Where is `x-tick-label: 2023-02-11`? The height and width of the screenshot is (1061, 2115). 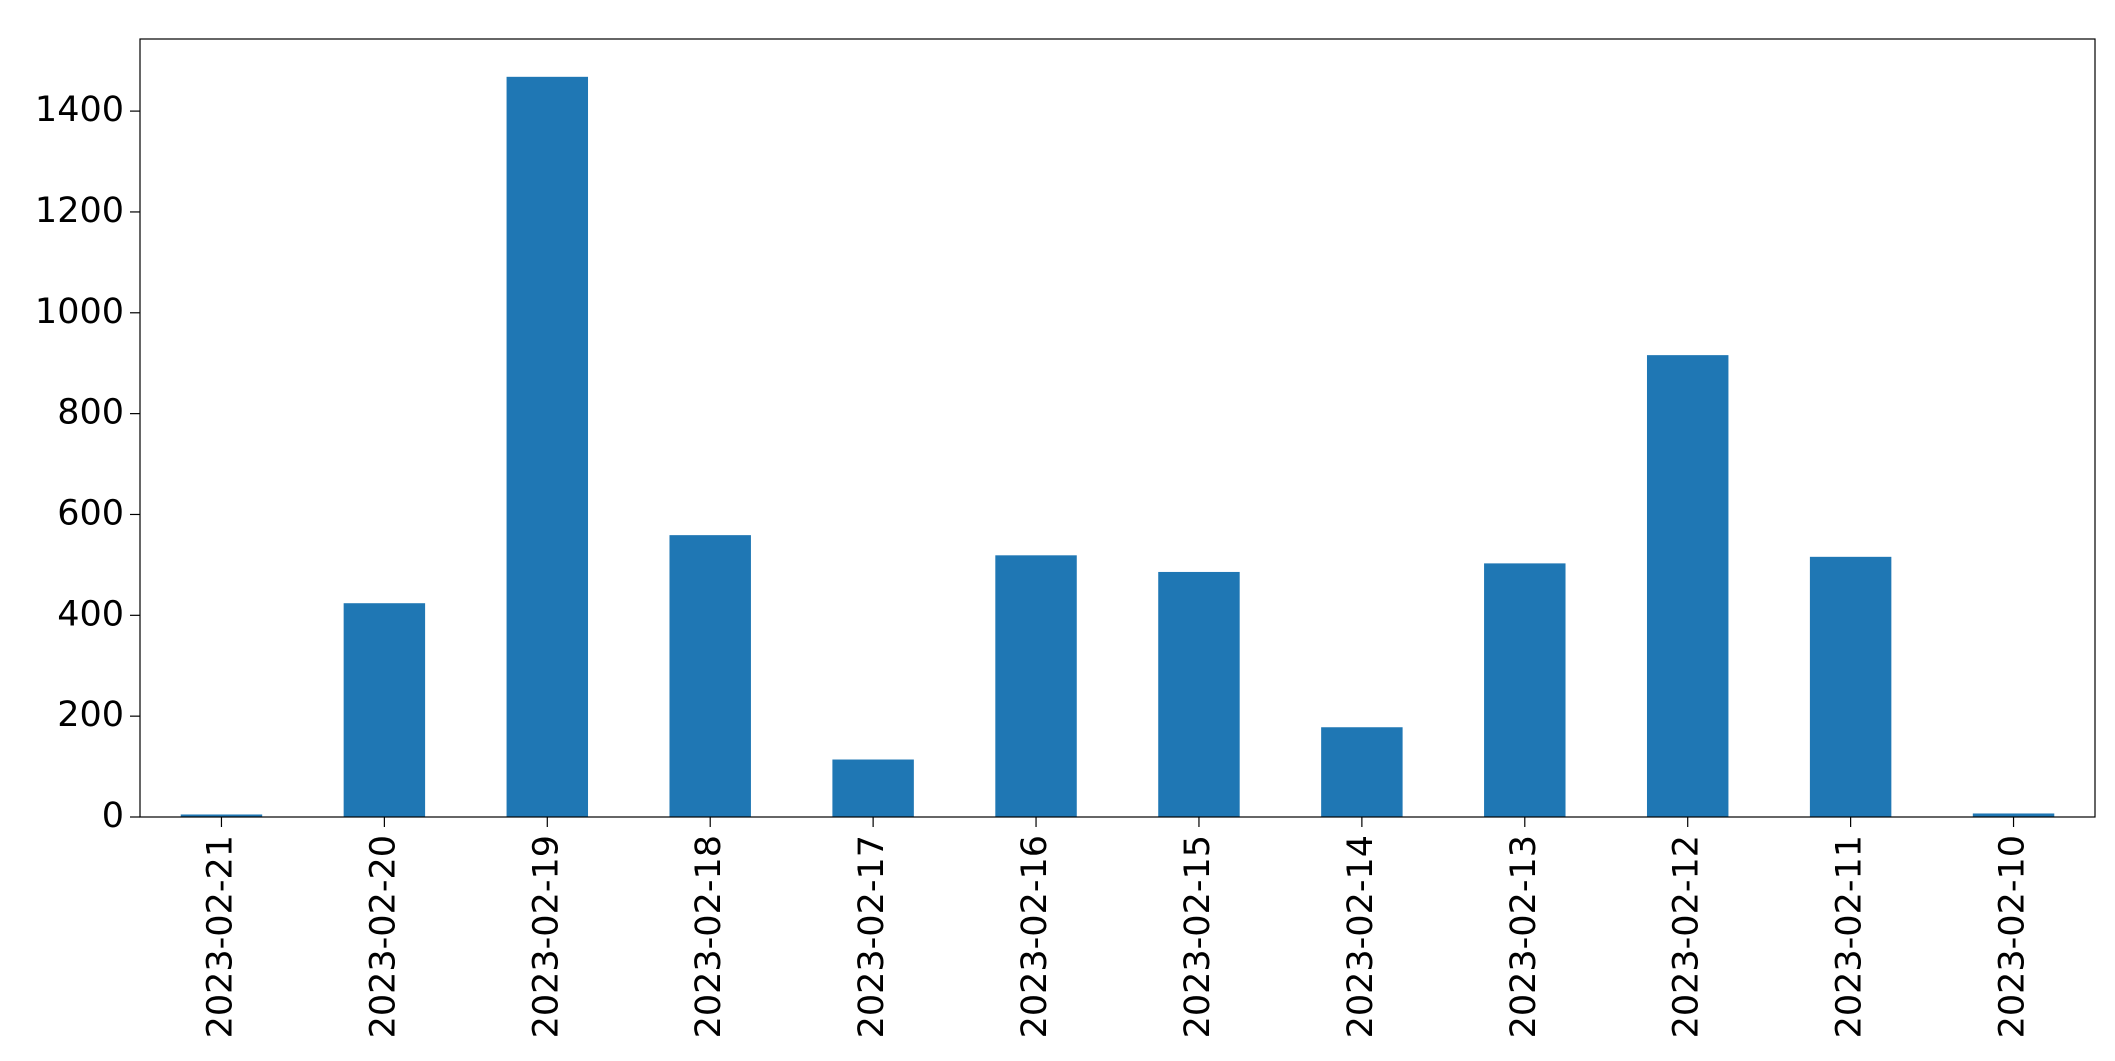
x-tick-label: 2023-02-11 is located at coordinates (1850, 936).